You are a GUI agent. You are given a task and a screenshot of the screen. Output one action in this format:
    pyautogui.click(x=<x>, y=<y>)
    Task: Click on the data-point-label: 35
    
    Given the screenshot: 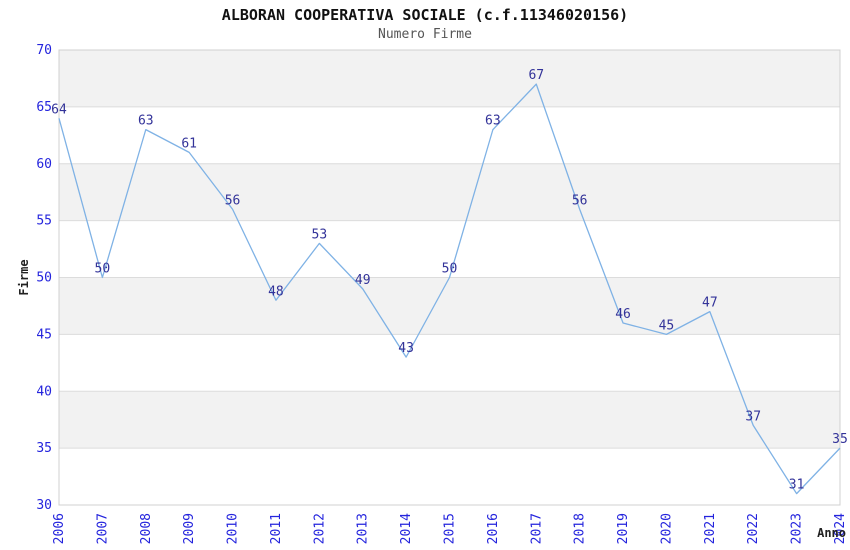 What is the action you would take?
    pyautogui.click(x=840, y=439)
    